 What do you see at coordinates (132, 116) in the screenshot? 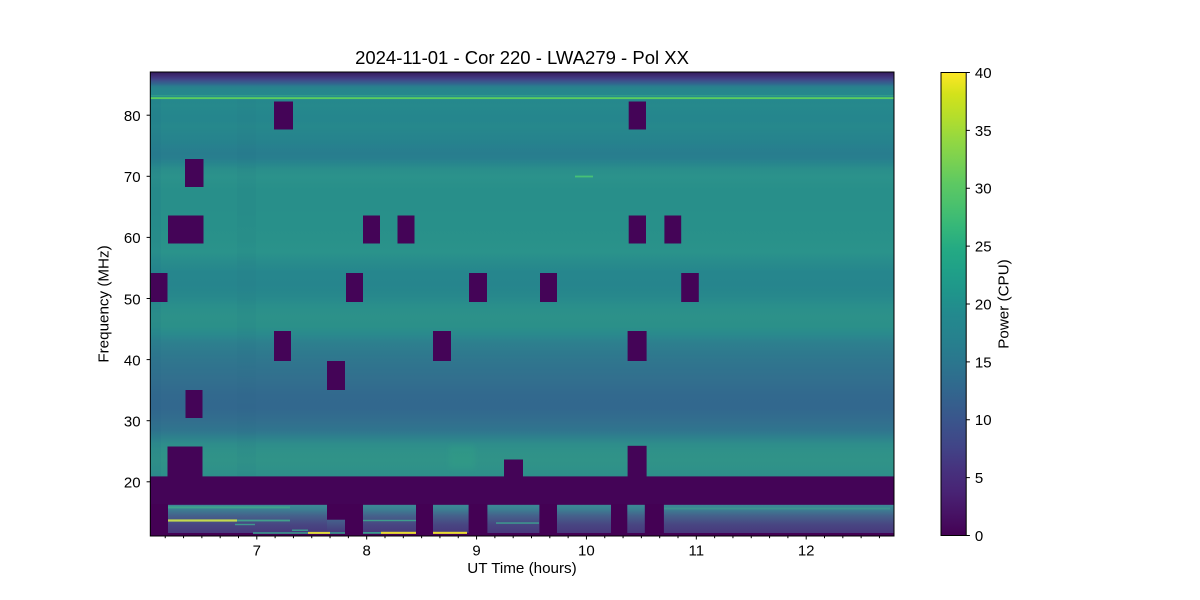
I see `svg-text: 80` at bounding box center [132, 116].